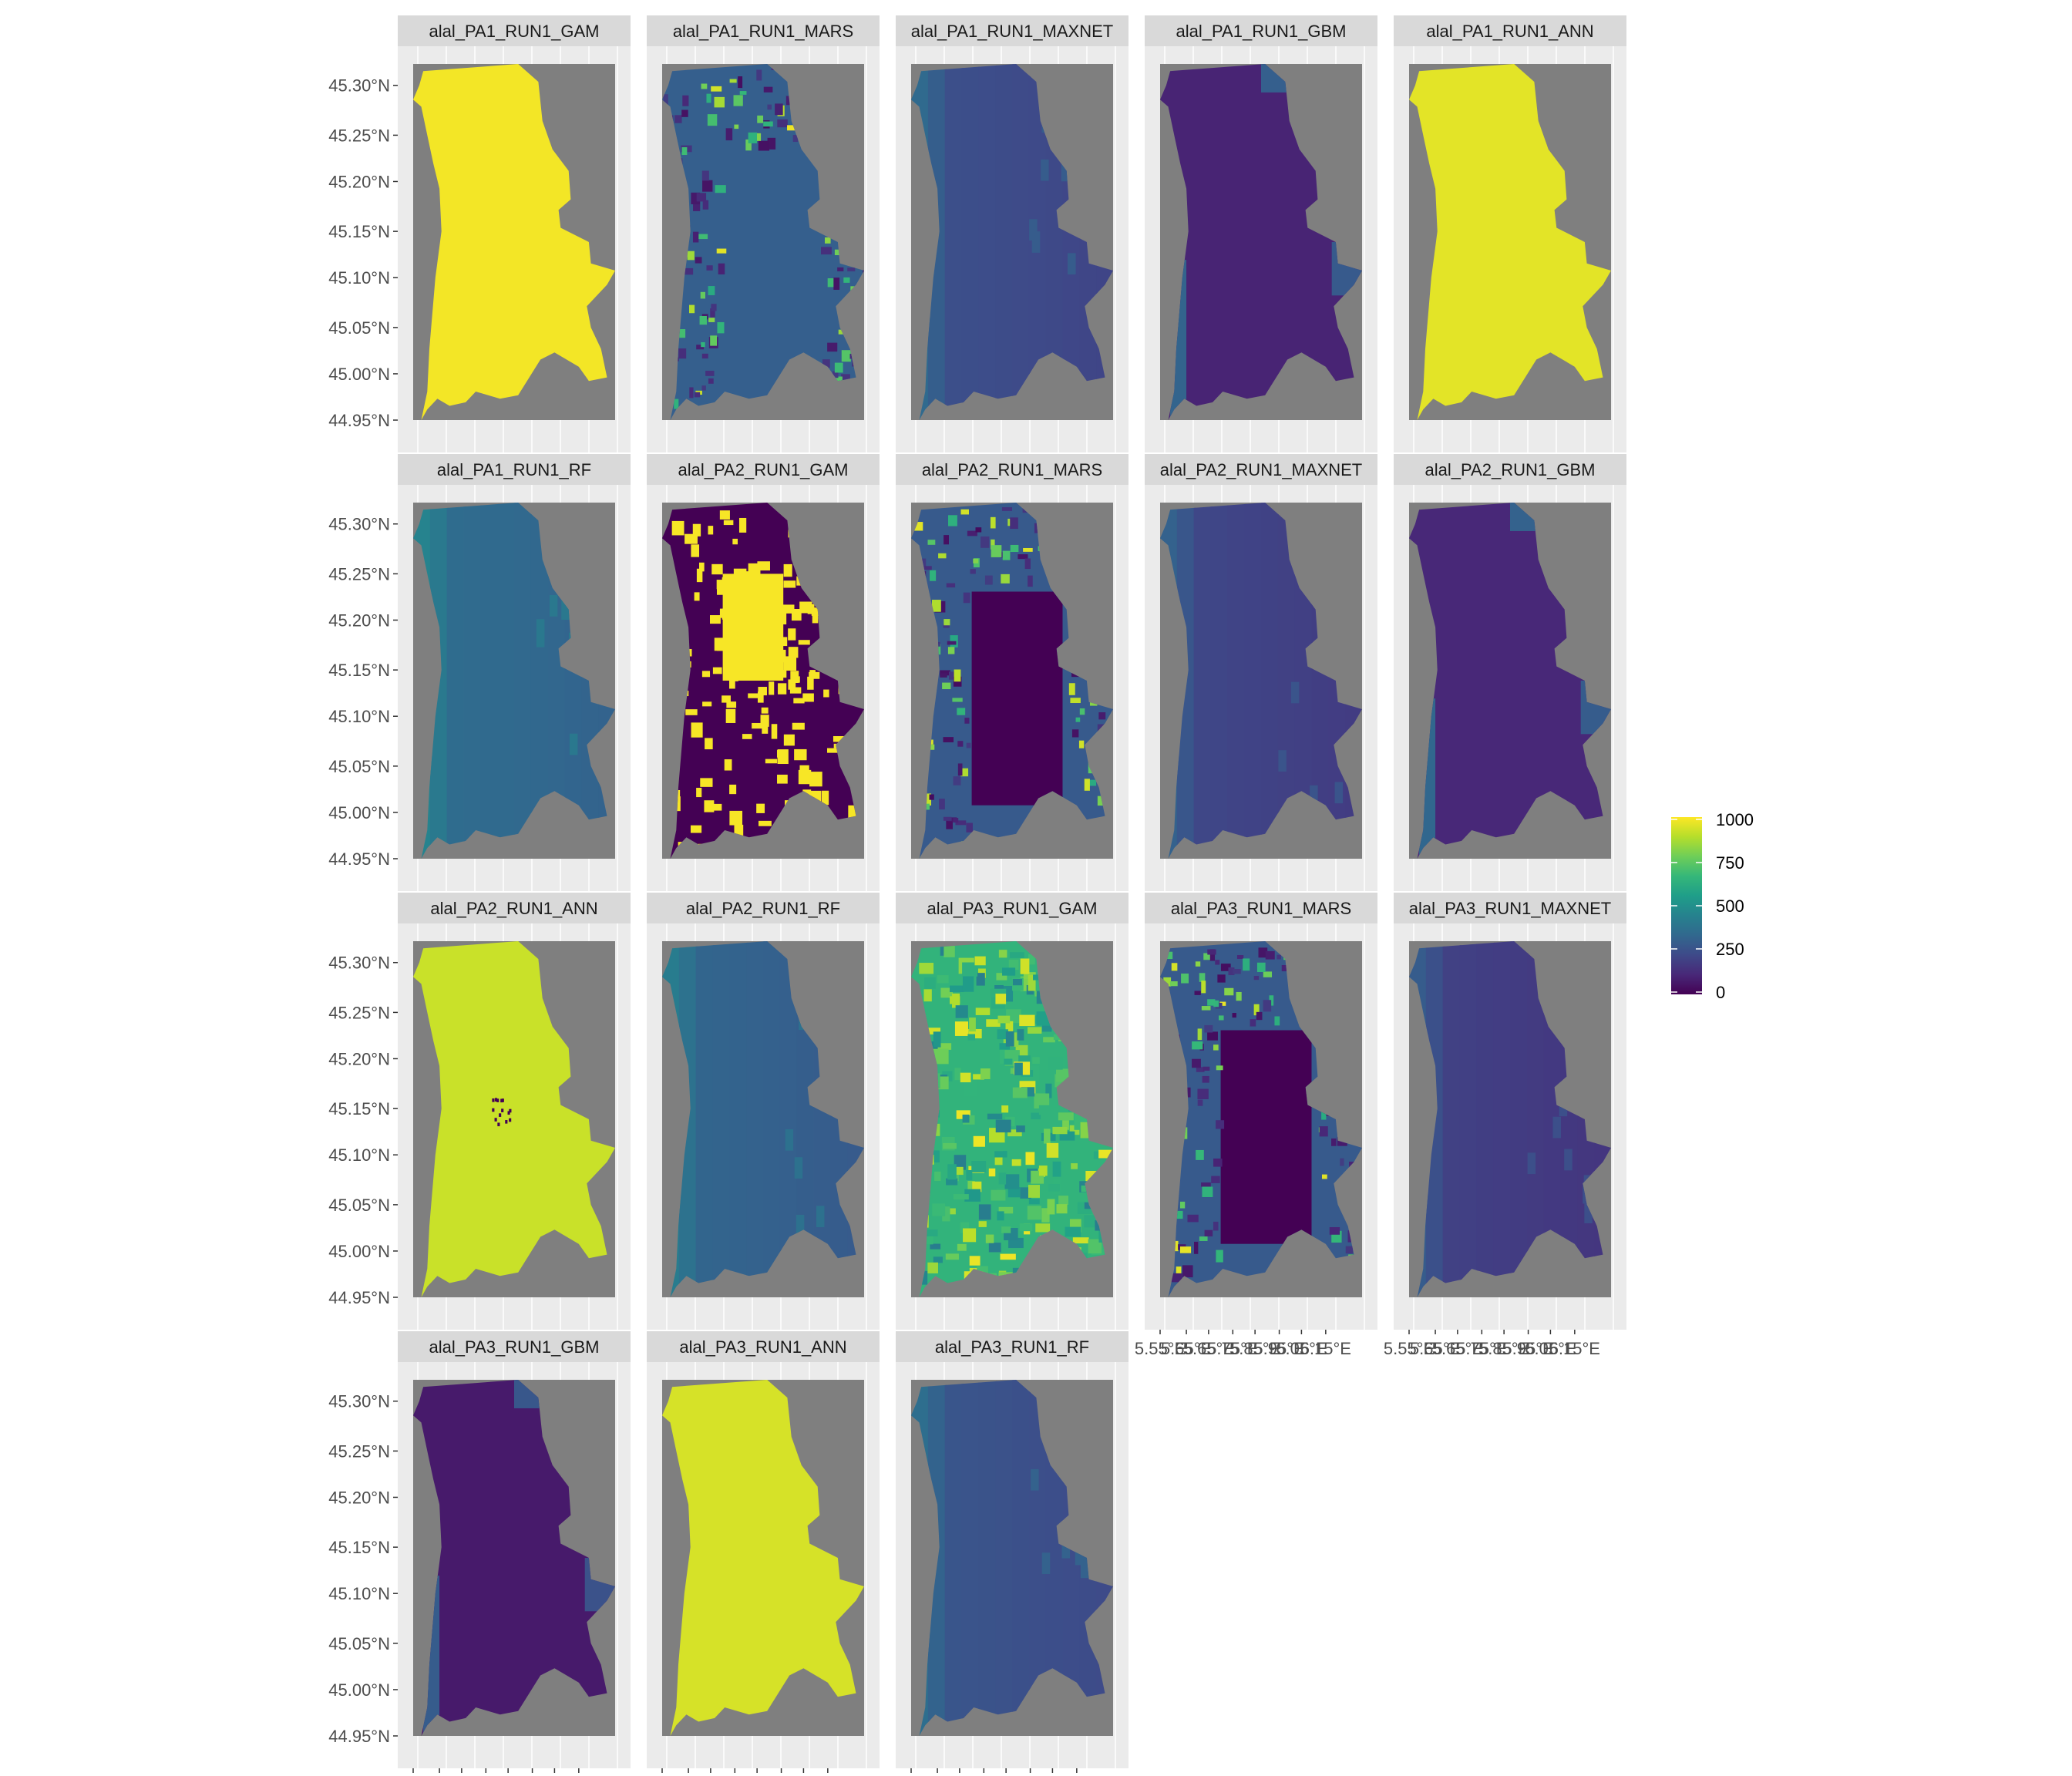  What do you see at coordinates (1266, 1137) in the screenshot?
I see `raster-core` at bounding box center [1266, 1137].